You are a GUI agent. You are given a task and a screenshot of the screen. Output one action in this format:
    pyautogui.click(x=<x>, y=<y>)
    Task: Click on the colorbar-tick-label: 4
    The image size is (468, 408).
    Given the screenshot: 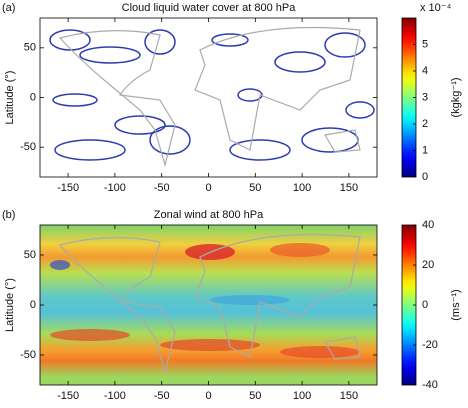 What is the action you would take?
    pyautogui.click(x=425, y=71)
    